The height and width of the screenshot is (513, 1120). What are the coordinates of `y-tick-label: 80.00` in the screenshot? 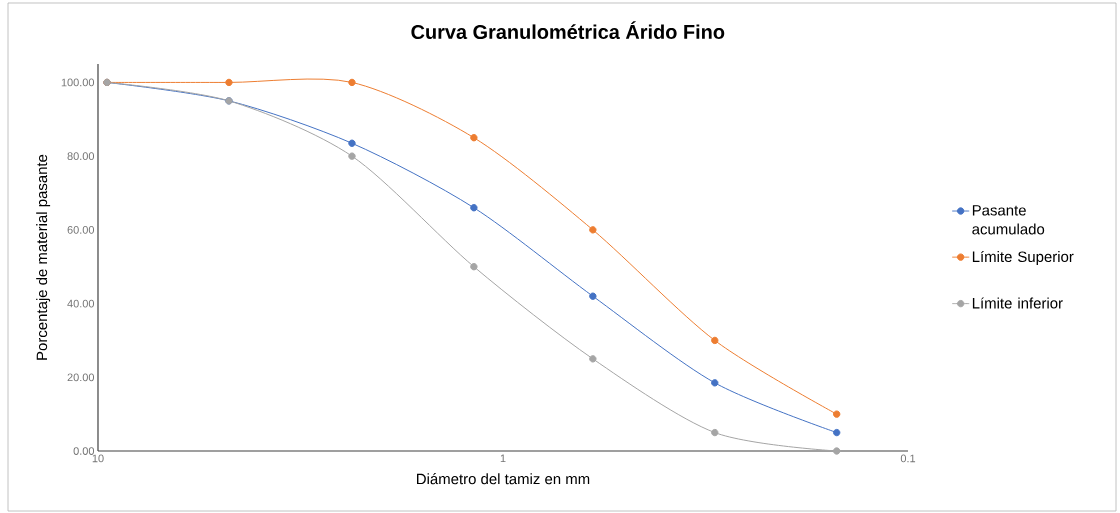 It's located at (81, 156).